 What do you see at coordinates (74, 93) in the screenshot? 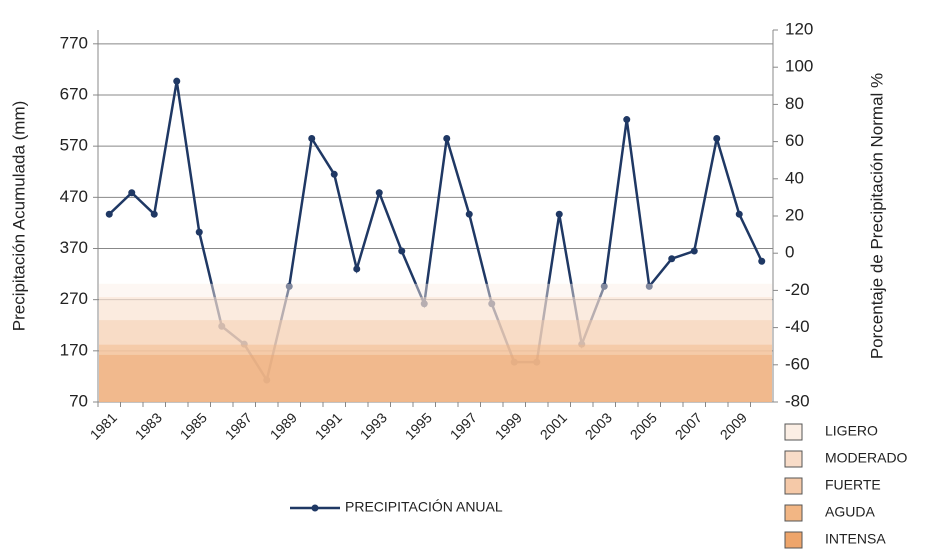
I see `y-tick-label: 670` at bounding box center [74, 93].